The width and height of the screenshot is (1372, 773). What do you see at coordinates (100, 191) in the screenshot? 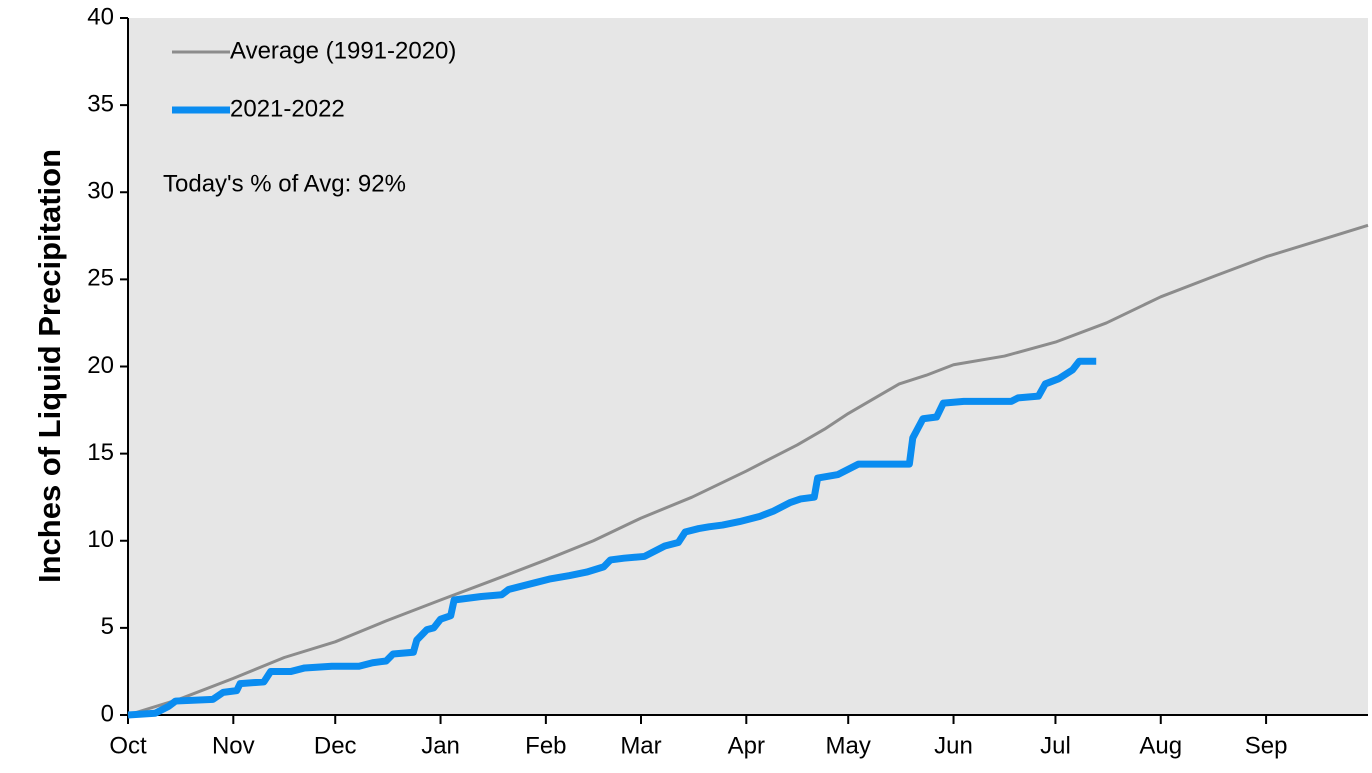
I see `y-tick-label: 30` at bounding box center [100, 191].